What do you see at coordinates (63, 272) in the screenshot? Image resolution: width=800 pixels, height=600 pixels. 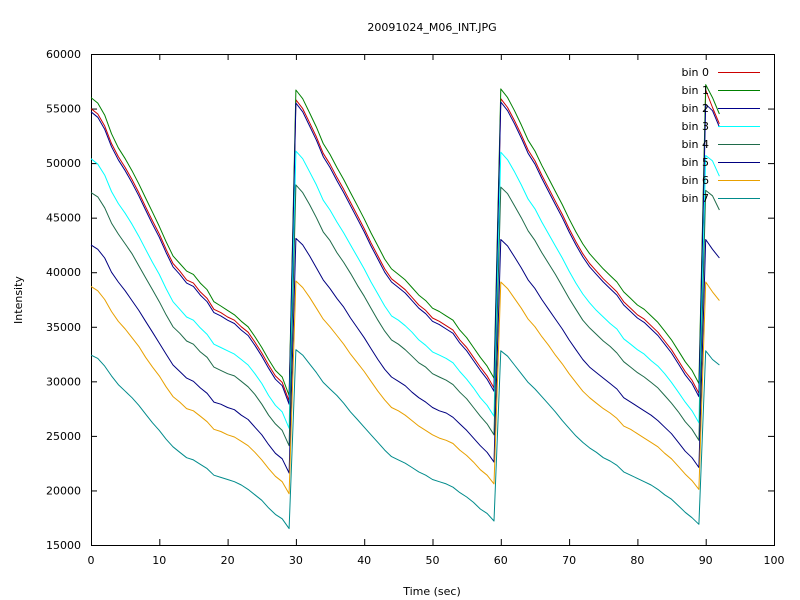 I see `y-tick-label: 40000` at bounding box center [63, 272].